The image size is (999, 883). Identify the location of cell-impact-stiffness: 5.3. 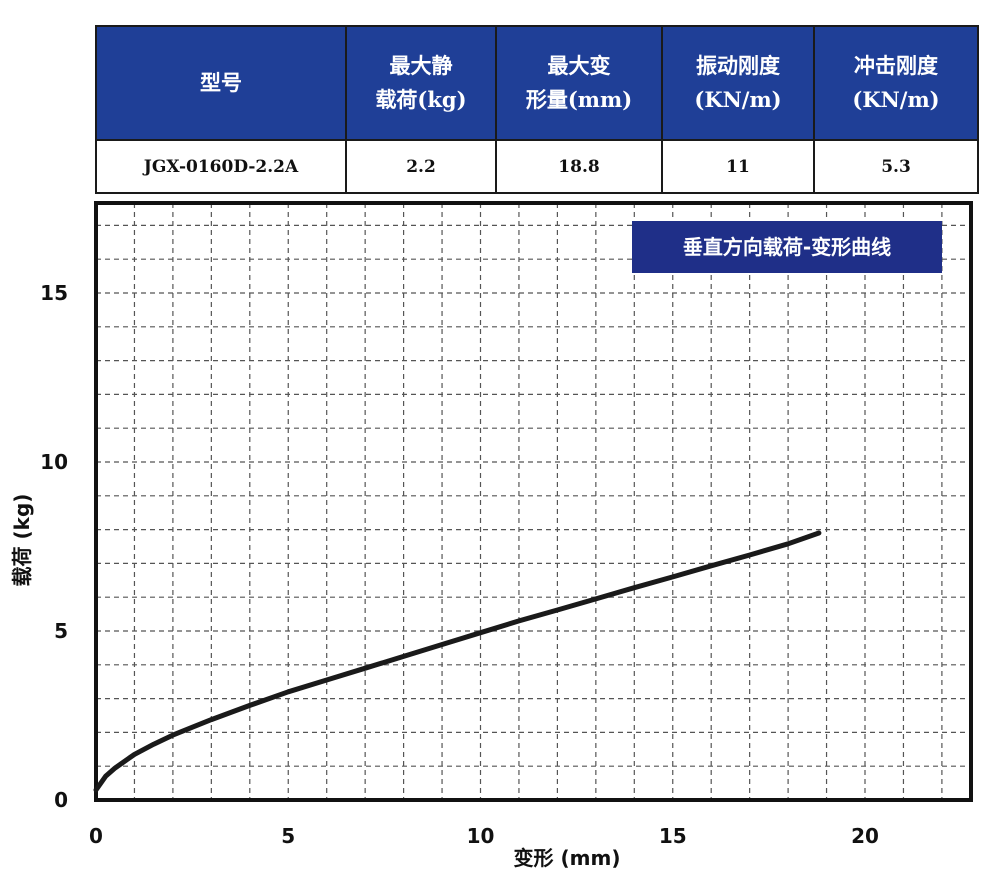
(896, 166).